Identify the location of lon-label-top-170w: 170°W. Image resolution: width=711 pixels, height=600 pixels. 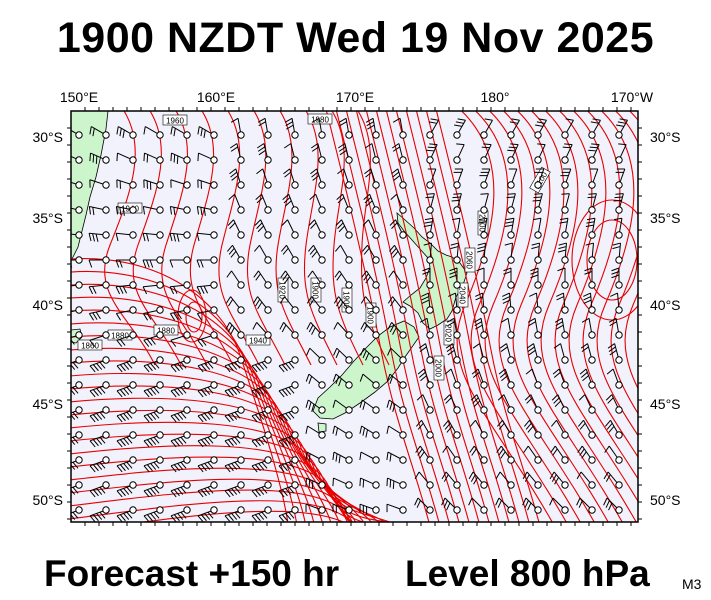
(632, 97).